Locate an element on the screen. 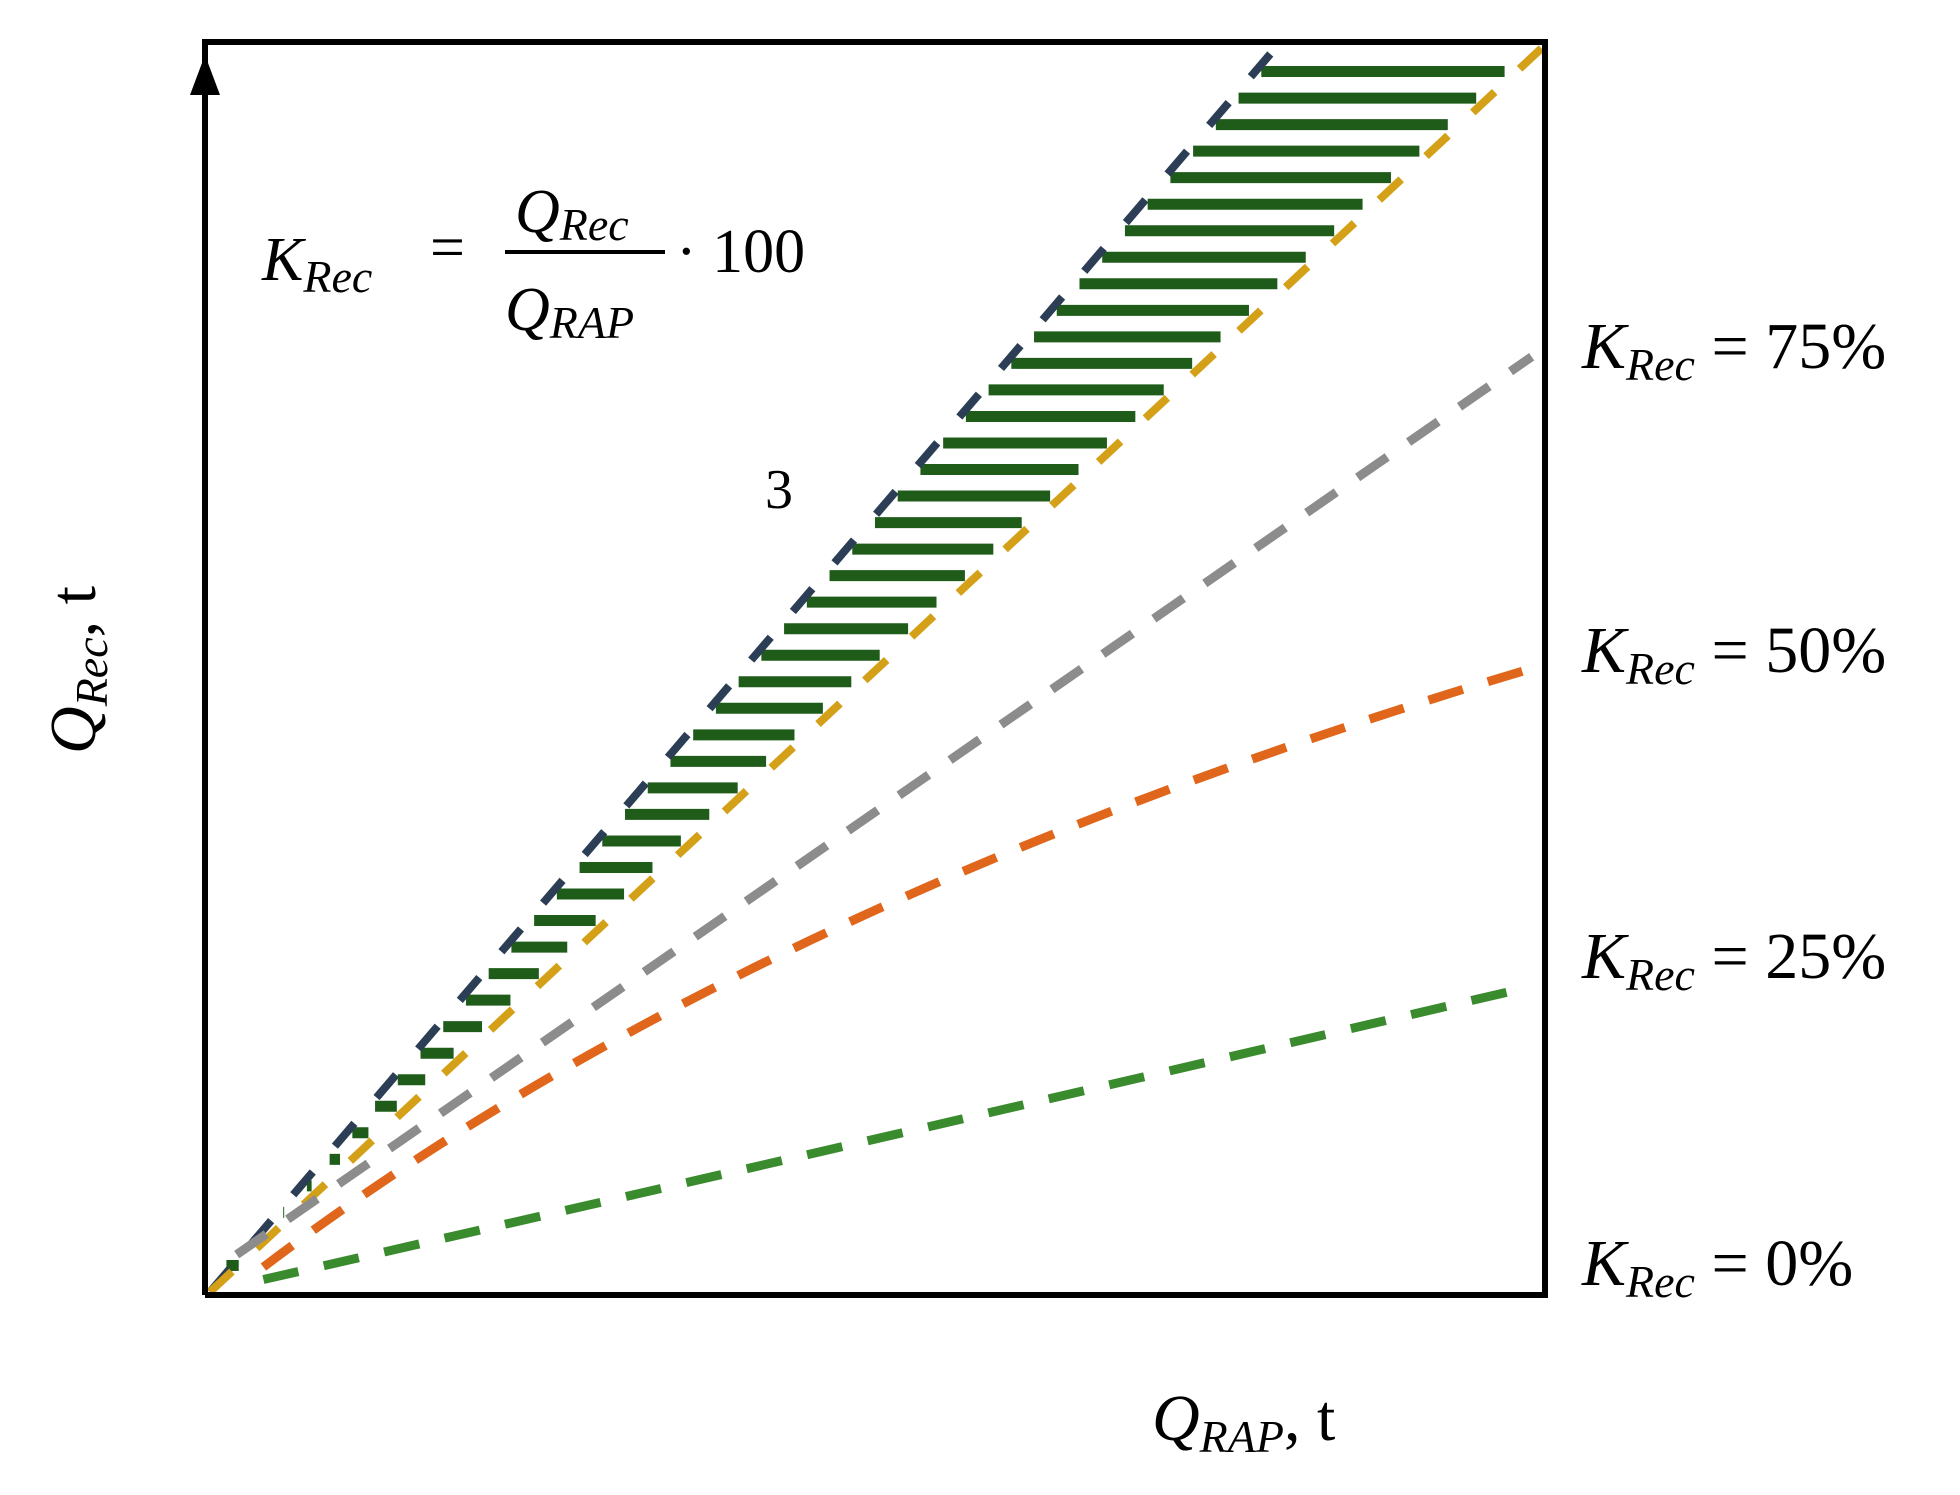 The image size is (1960, 1495). y-axis-sub: Rec is located at coordinates (91, 672).